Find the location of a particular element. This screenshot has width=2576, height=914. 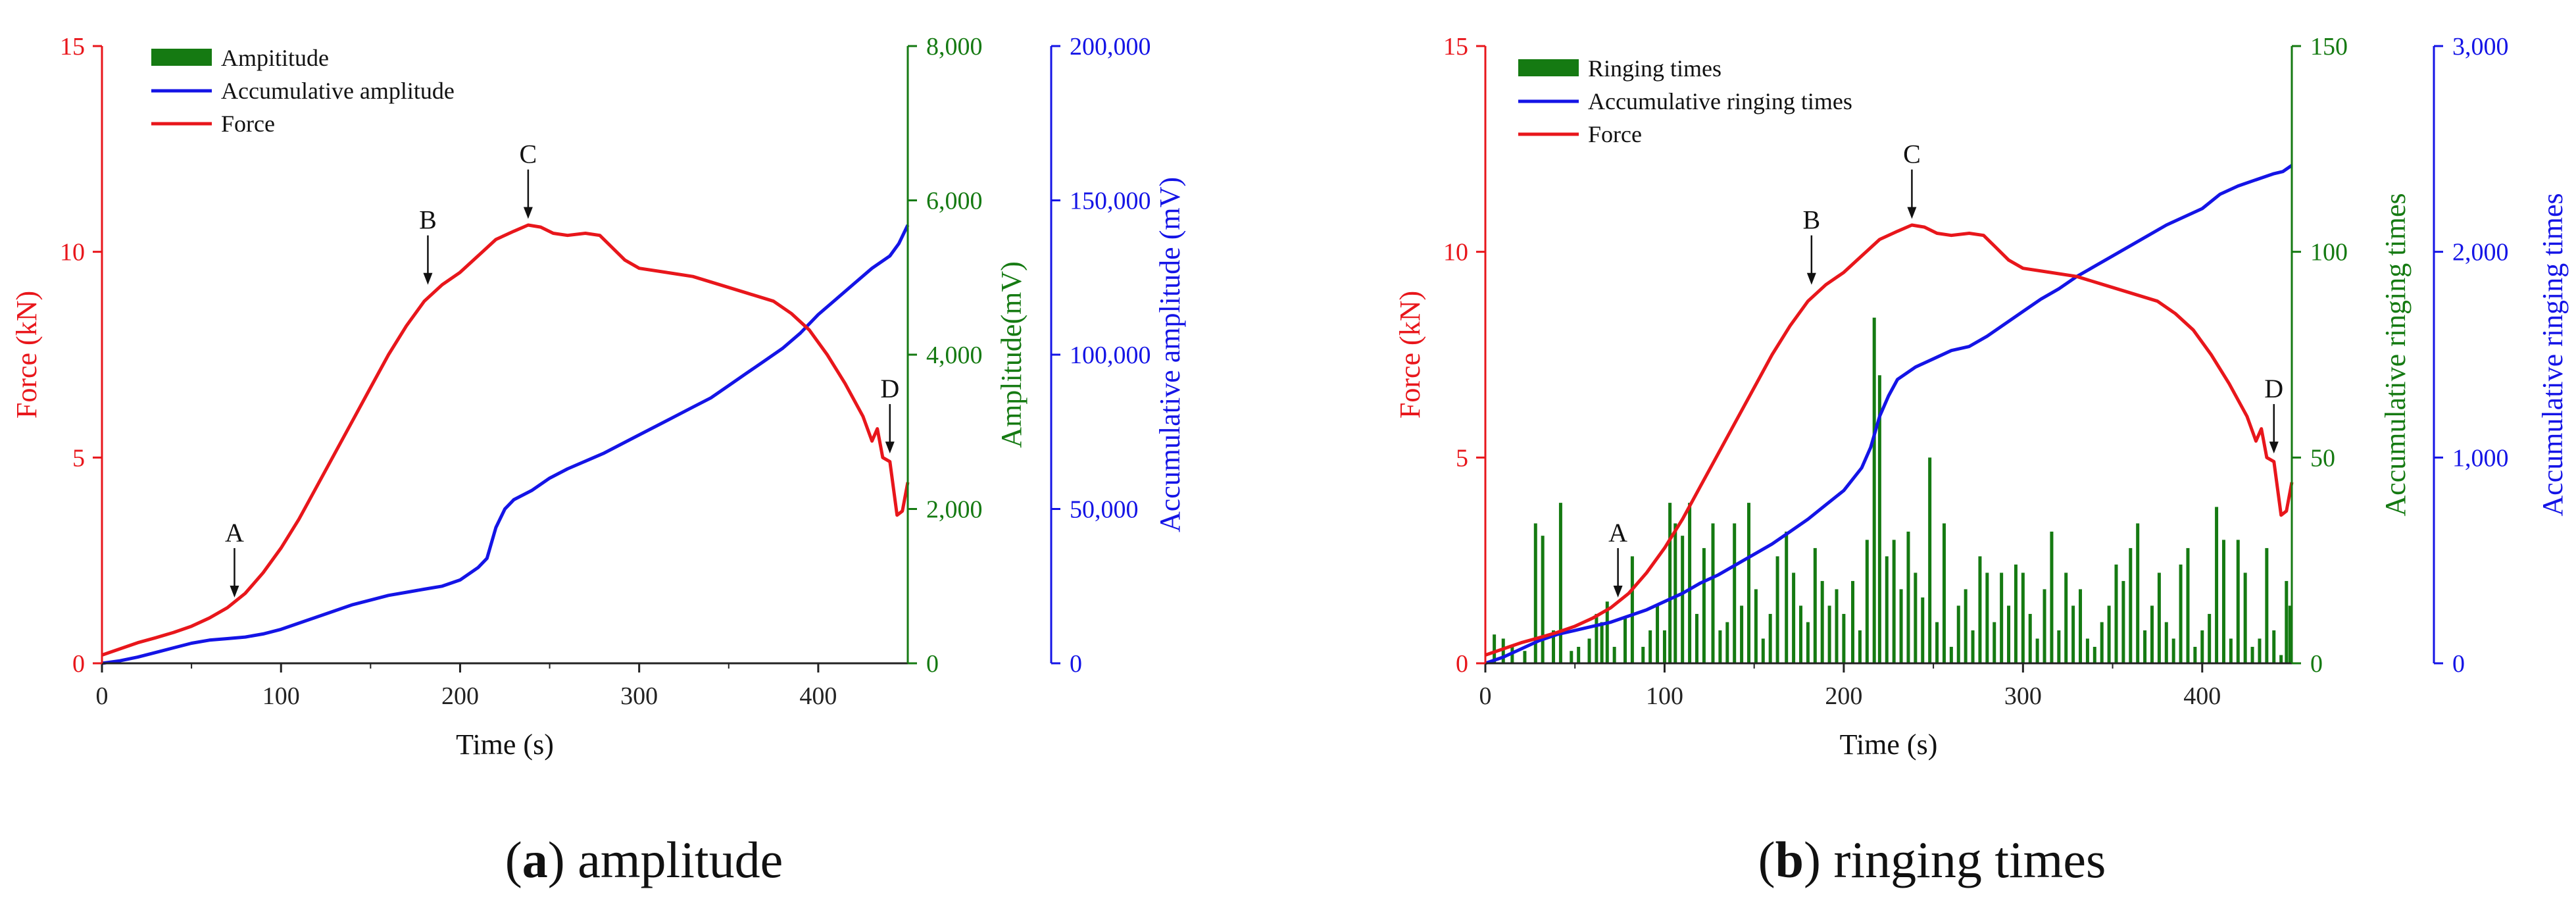

force-line is located at coordinates (505, 440).